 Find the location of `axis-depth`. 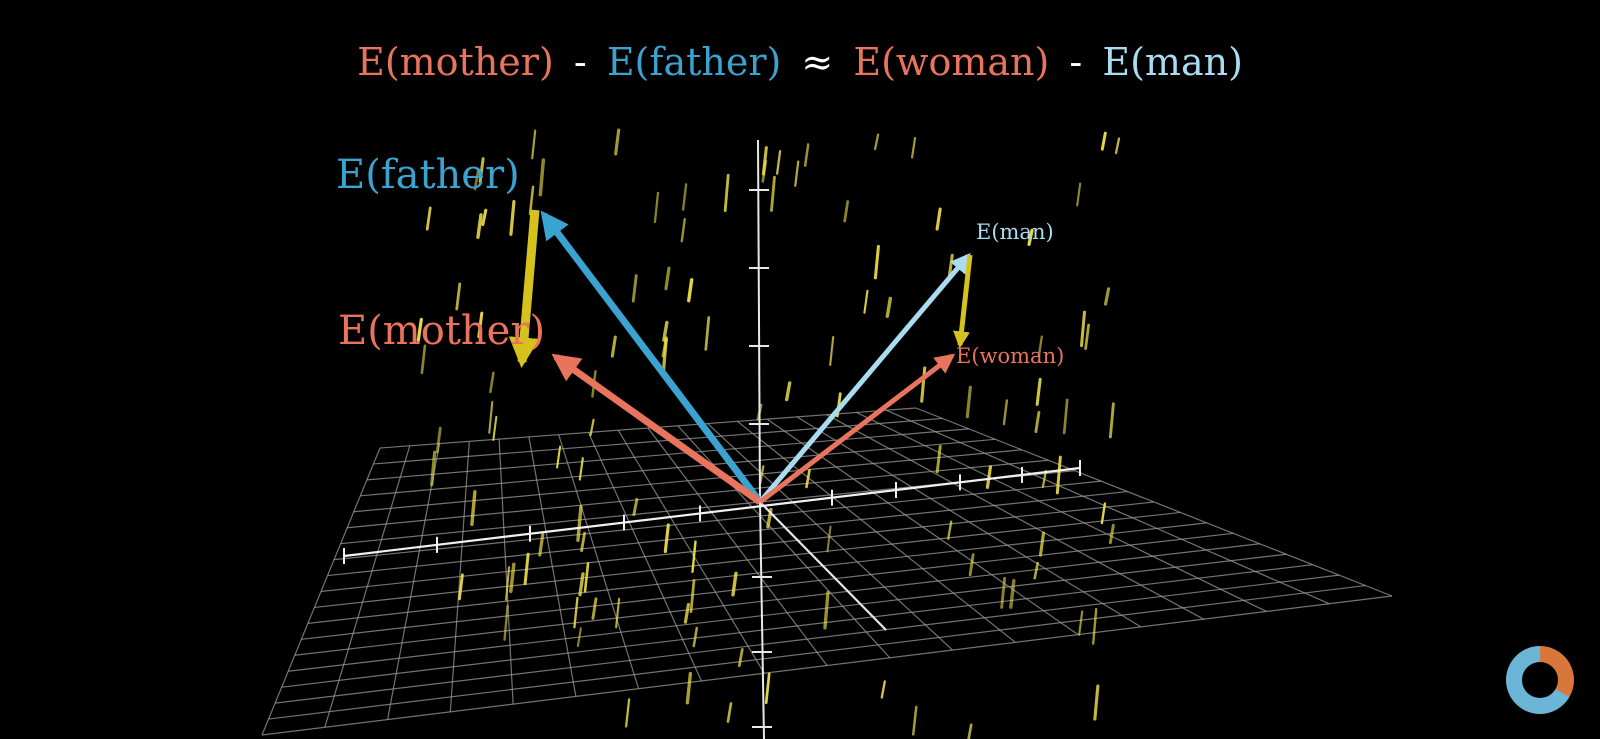

axis-depth is located at coordinates (823, 566).